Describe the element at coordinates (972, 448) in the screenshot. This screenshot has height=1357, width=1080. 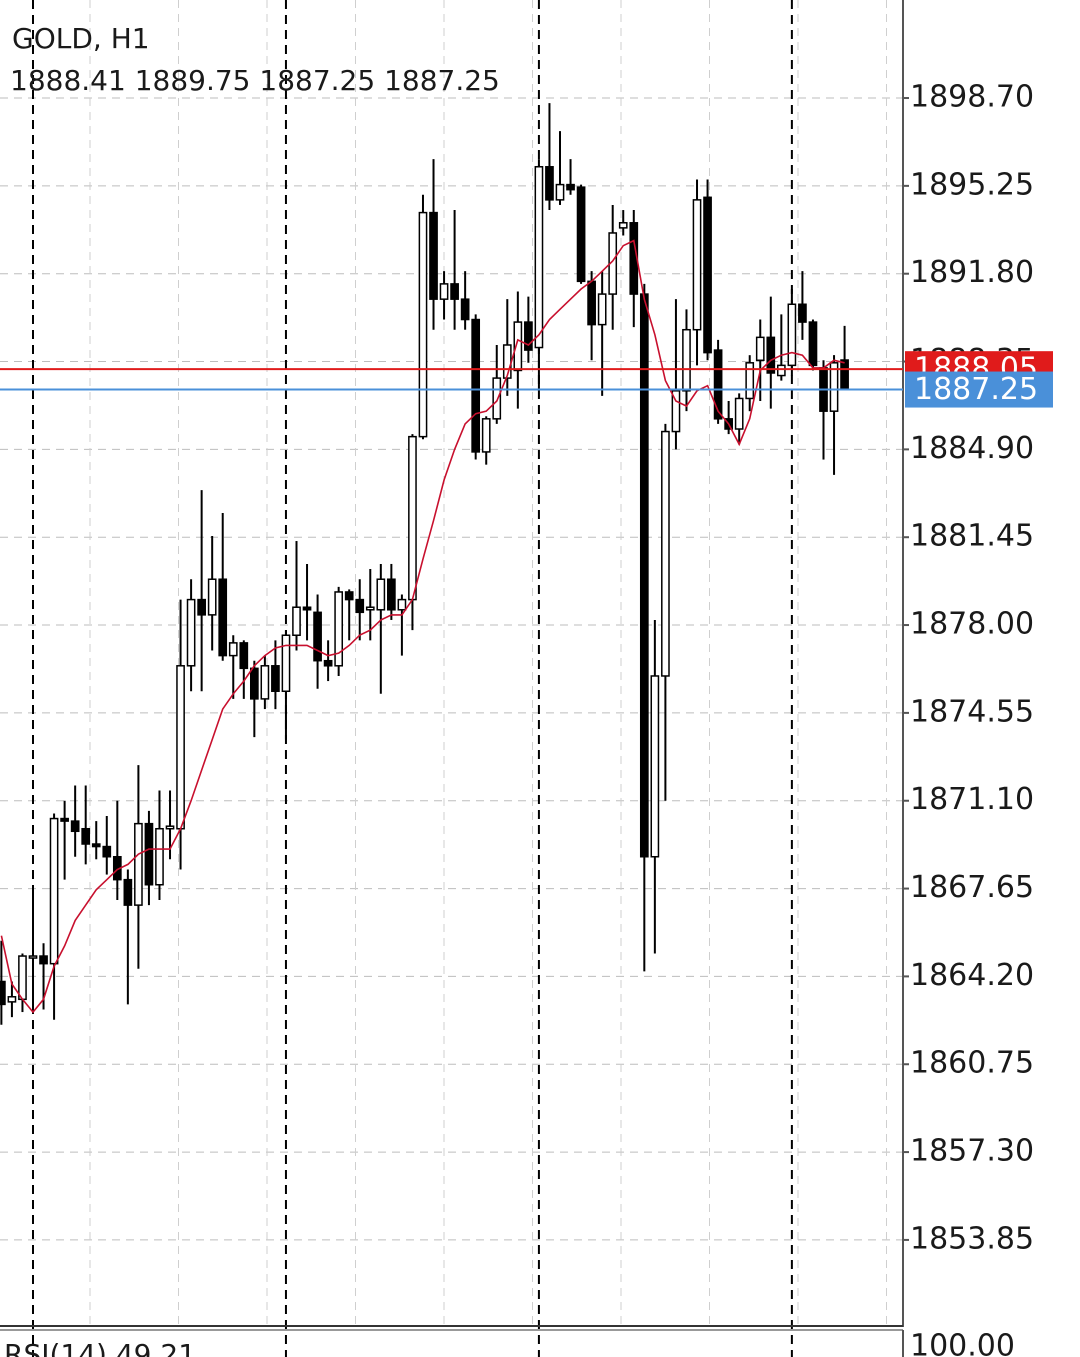
I see `y-tick-label: 1884.90` at that location.